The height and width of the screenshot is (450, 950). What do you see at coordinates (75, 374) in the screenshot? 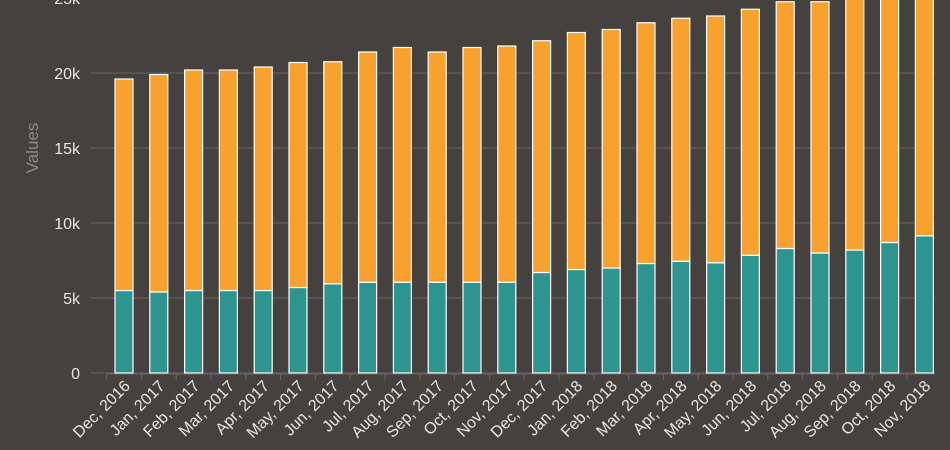
I see `y-tick-label: 0` at bounding box center [75, 374].